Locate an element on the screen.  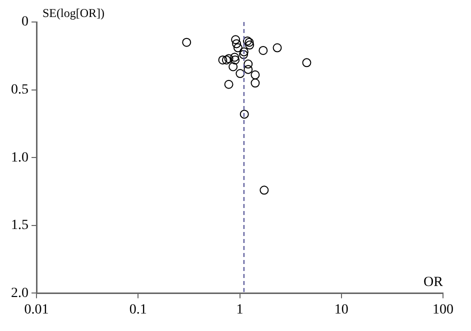
x-tick-label: 0.1 is located at coordinates (138, 310).